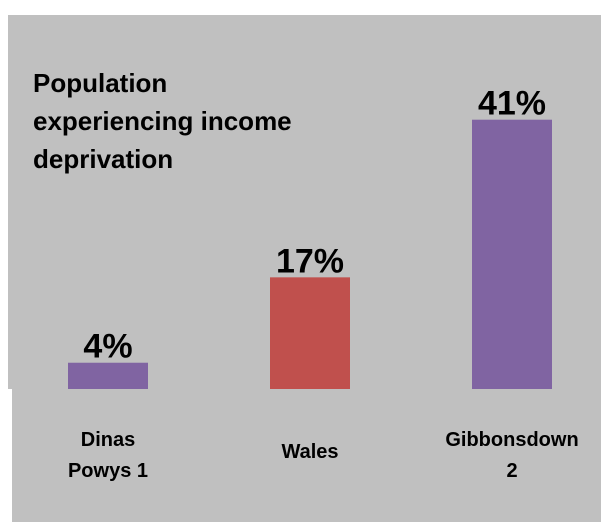 The image size is (601, 522). I want to click on category-label-gibbonsdown-2: Gibbonsdown 2, so click(512, 455).